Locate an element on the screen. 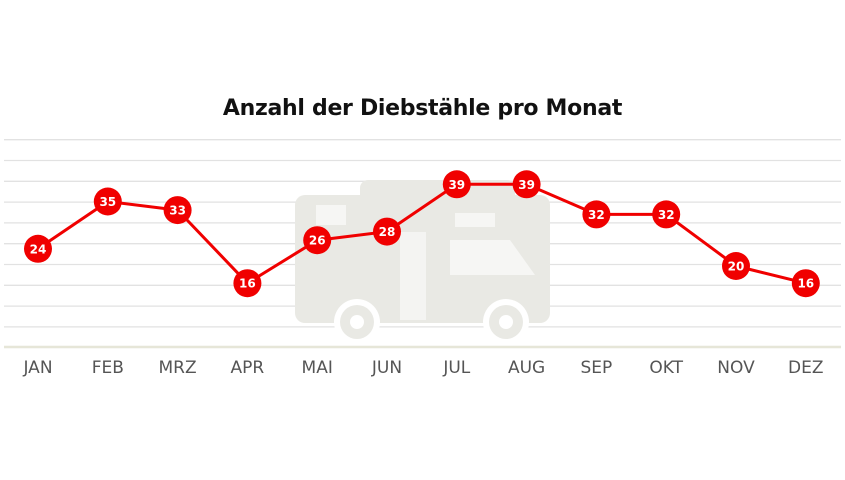  x-tick-label: DEZ is located at coordinates (805, 368).